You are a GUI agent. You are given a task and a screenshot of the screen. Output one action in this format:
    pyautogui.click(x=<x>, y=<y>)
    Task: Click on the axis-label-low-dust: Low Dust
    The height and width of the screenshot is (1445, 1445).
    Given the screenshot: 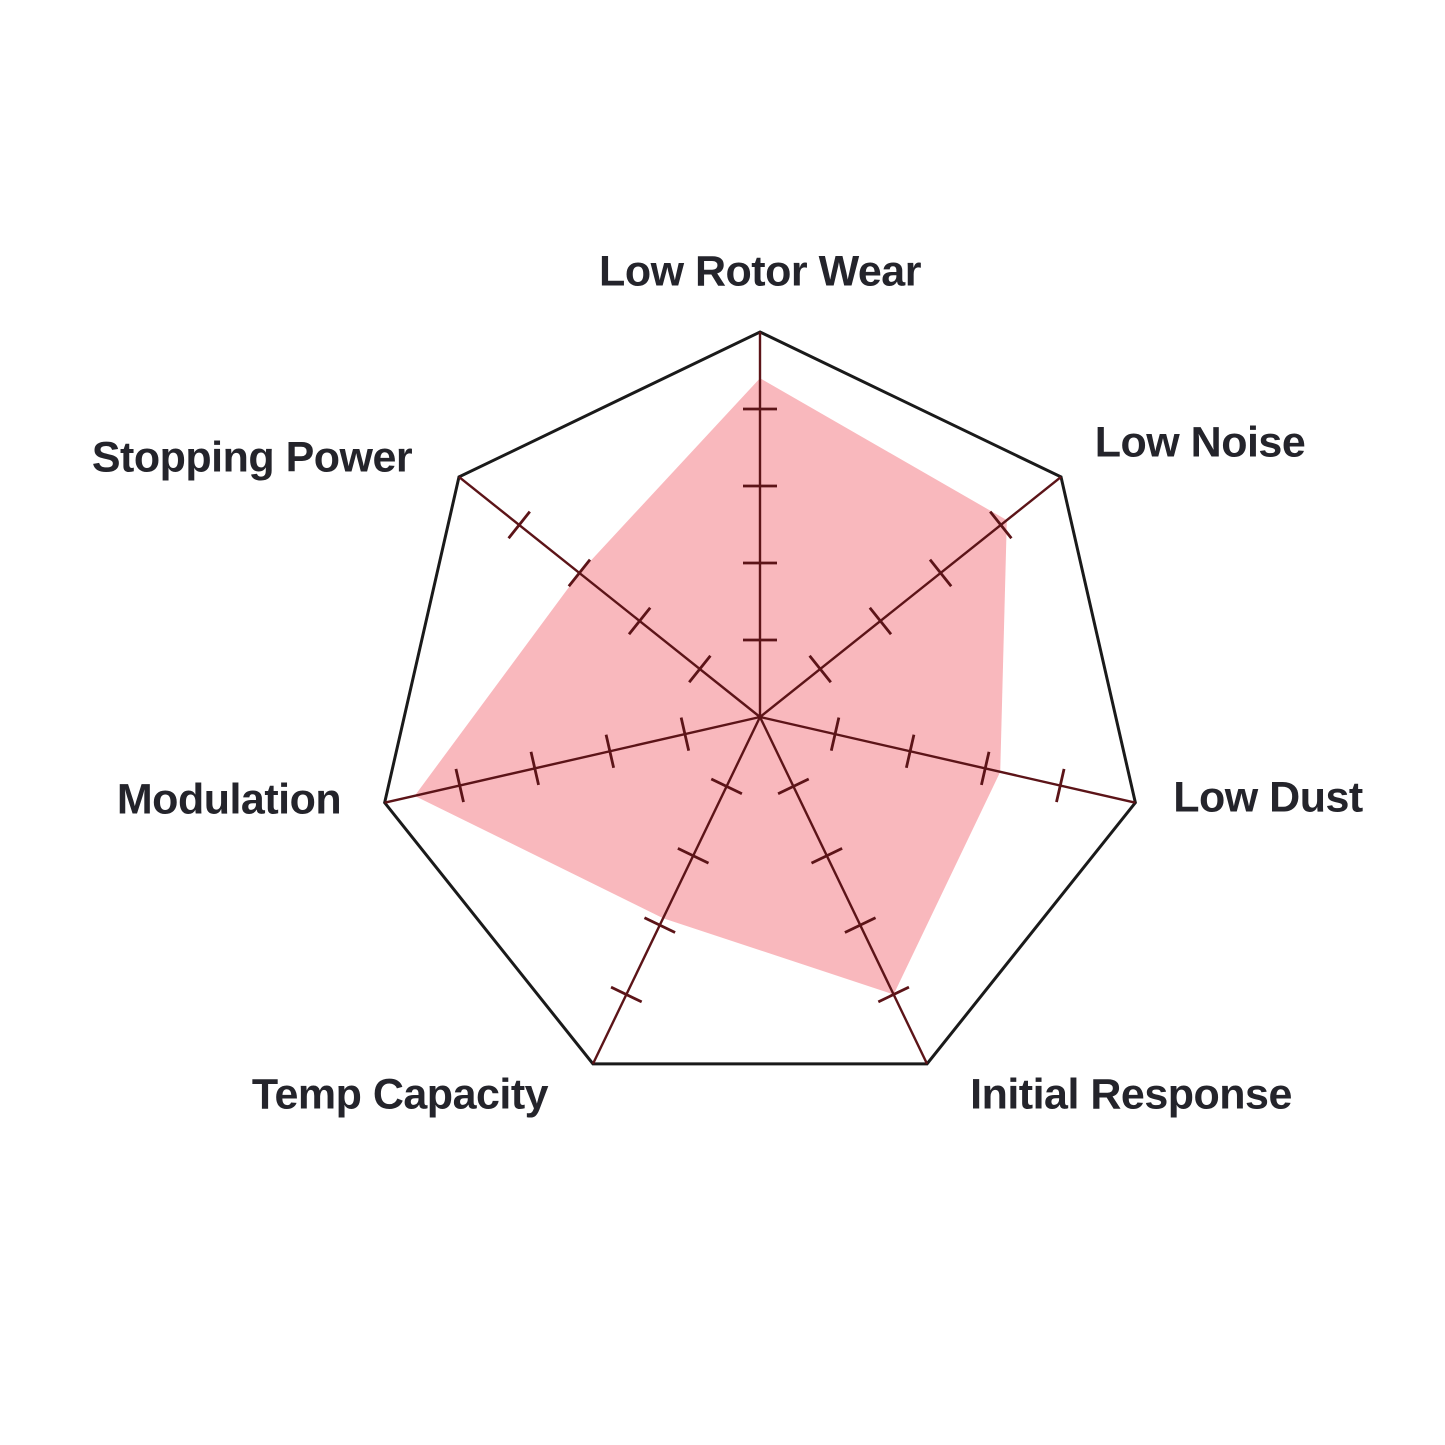 What is the action you would take?
    pyautogui.click(x=1268, y=797)
    